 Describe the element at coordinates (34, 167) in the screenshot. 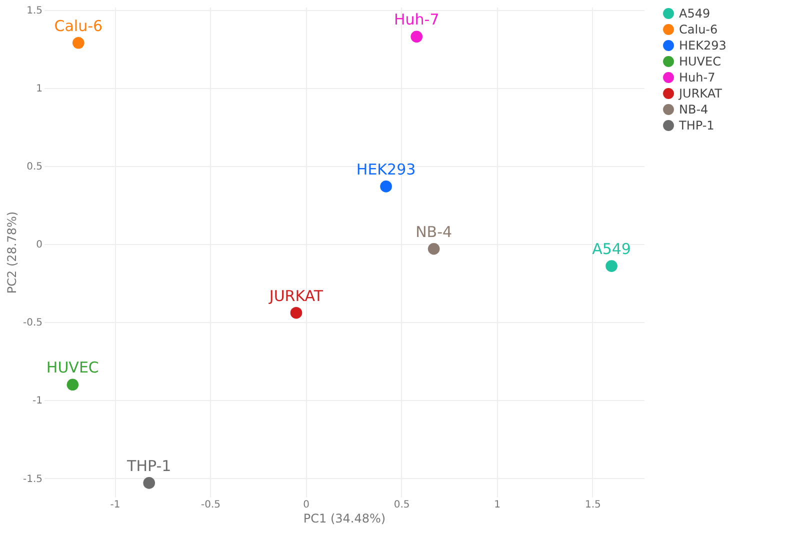

I see `y-tick-label: 0.5` at that location.